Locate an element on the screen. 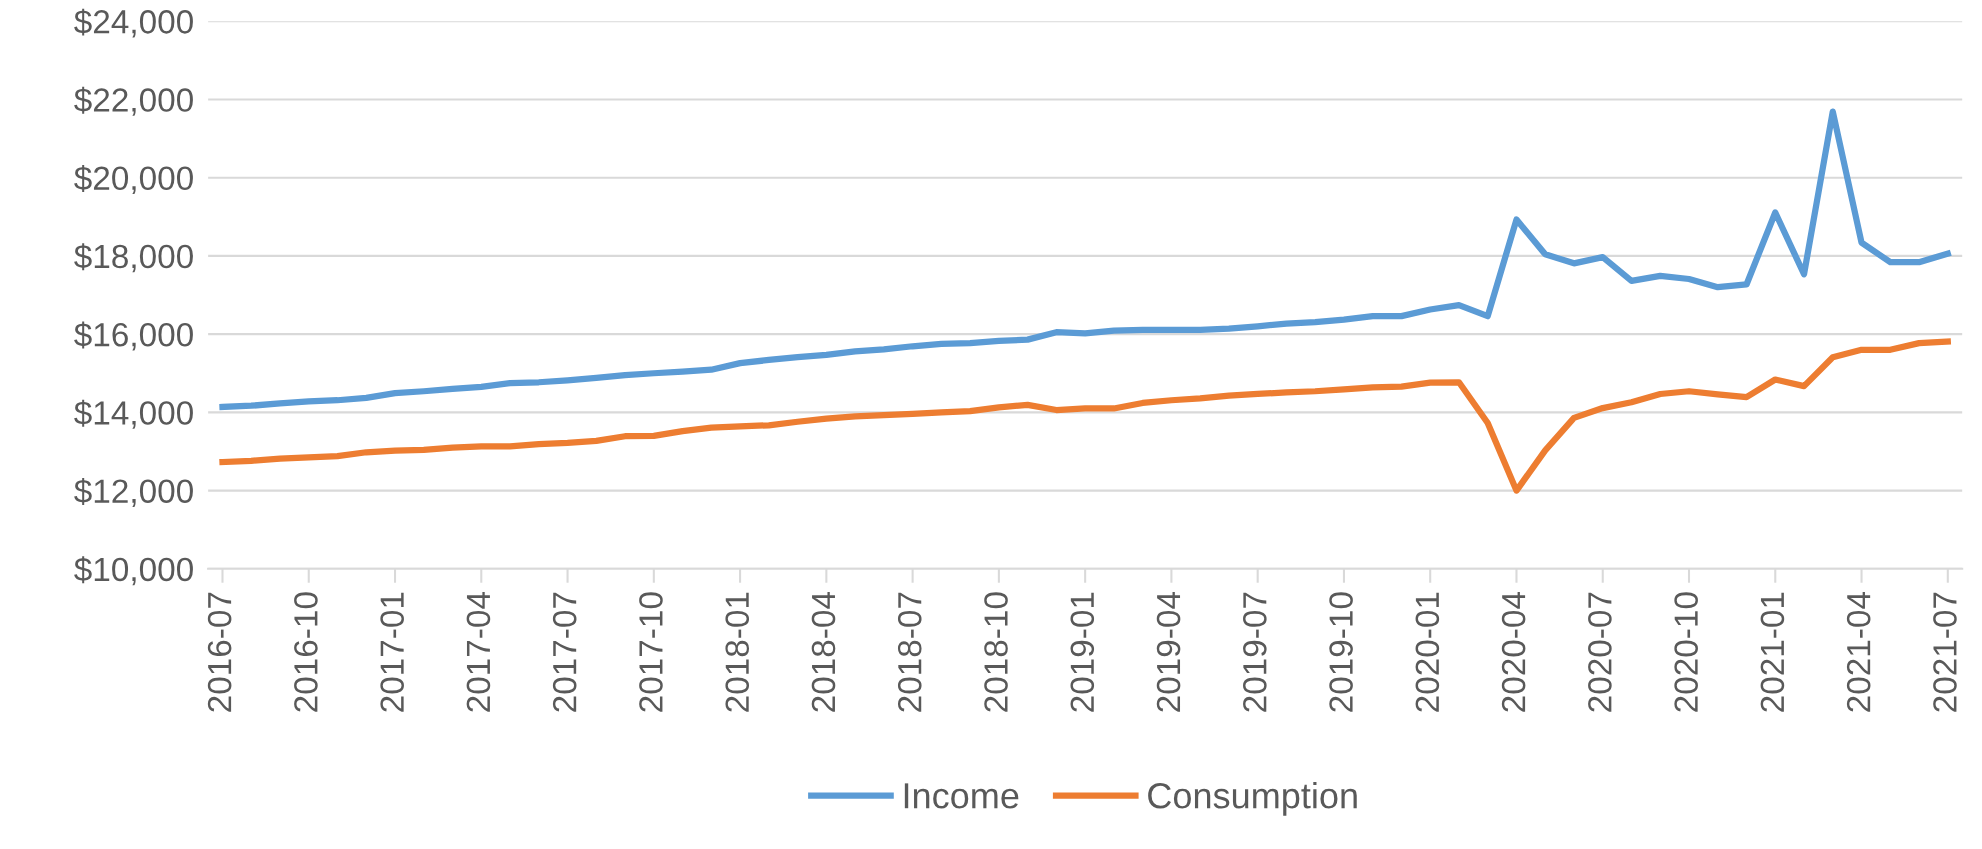 This screenshot has width=1982, height=849. x-tick-label: 2016-10 is located at coordinates (306, 652).